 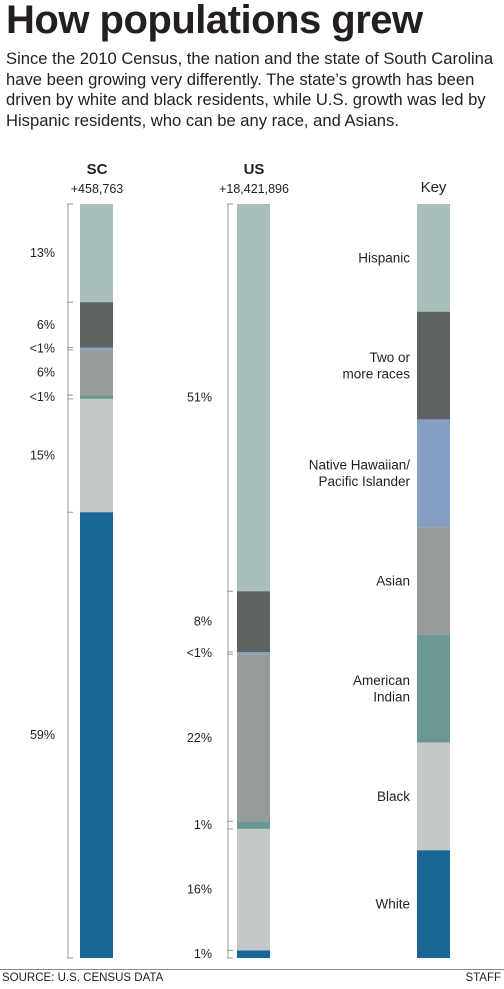 I want to click on bar-segment-us-native-hawaiian-pacific-islander, so click(x=253, y=653).